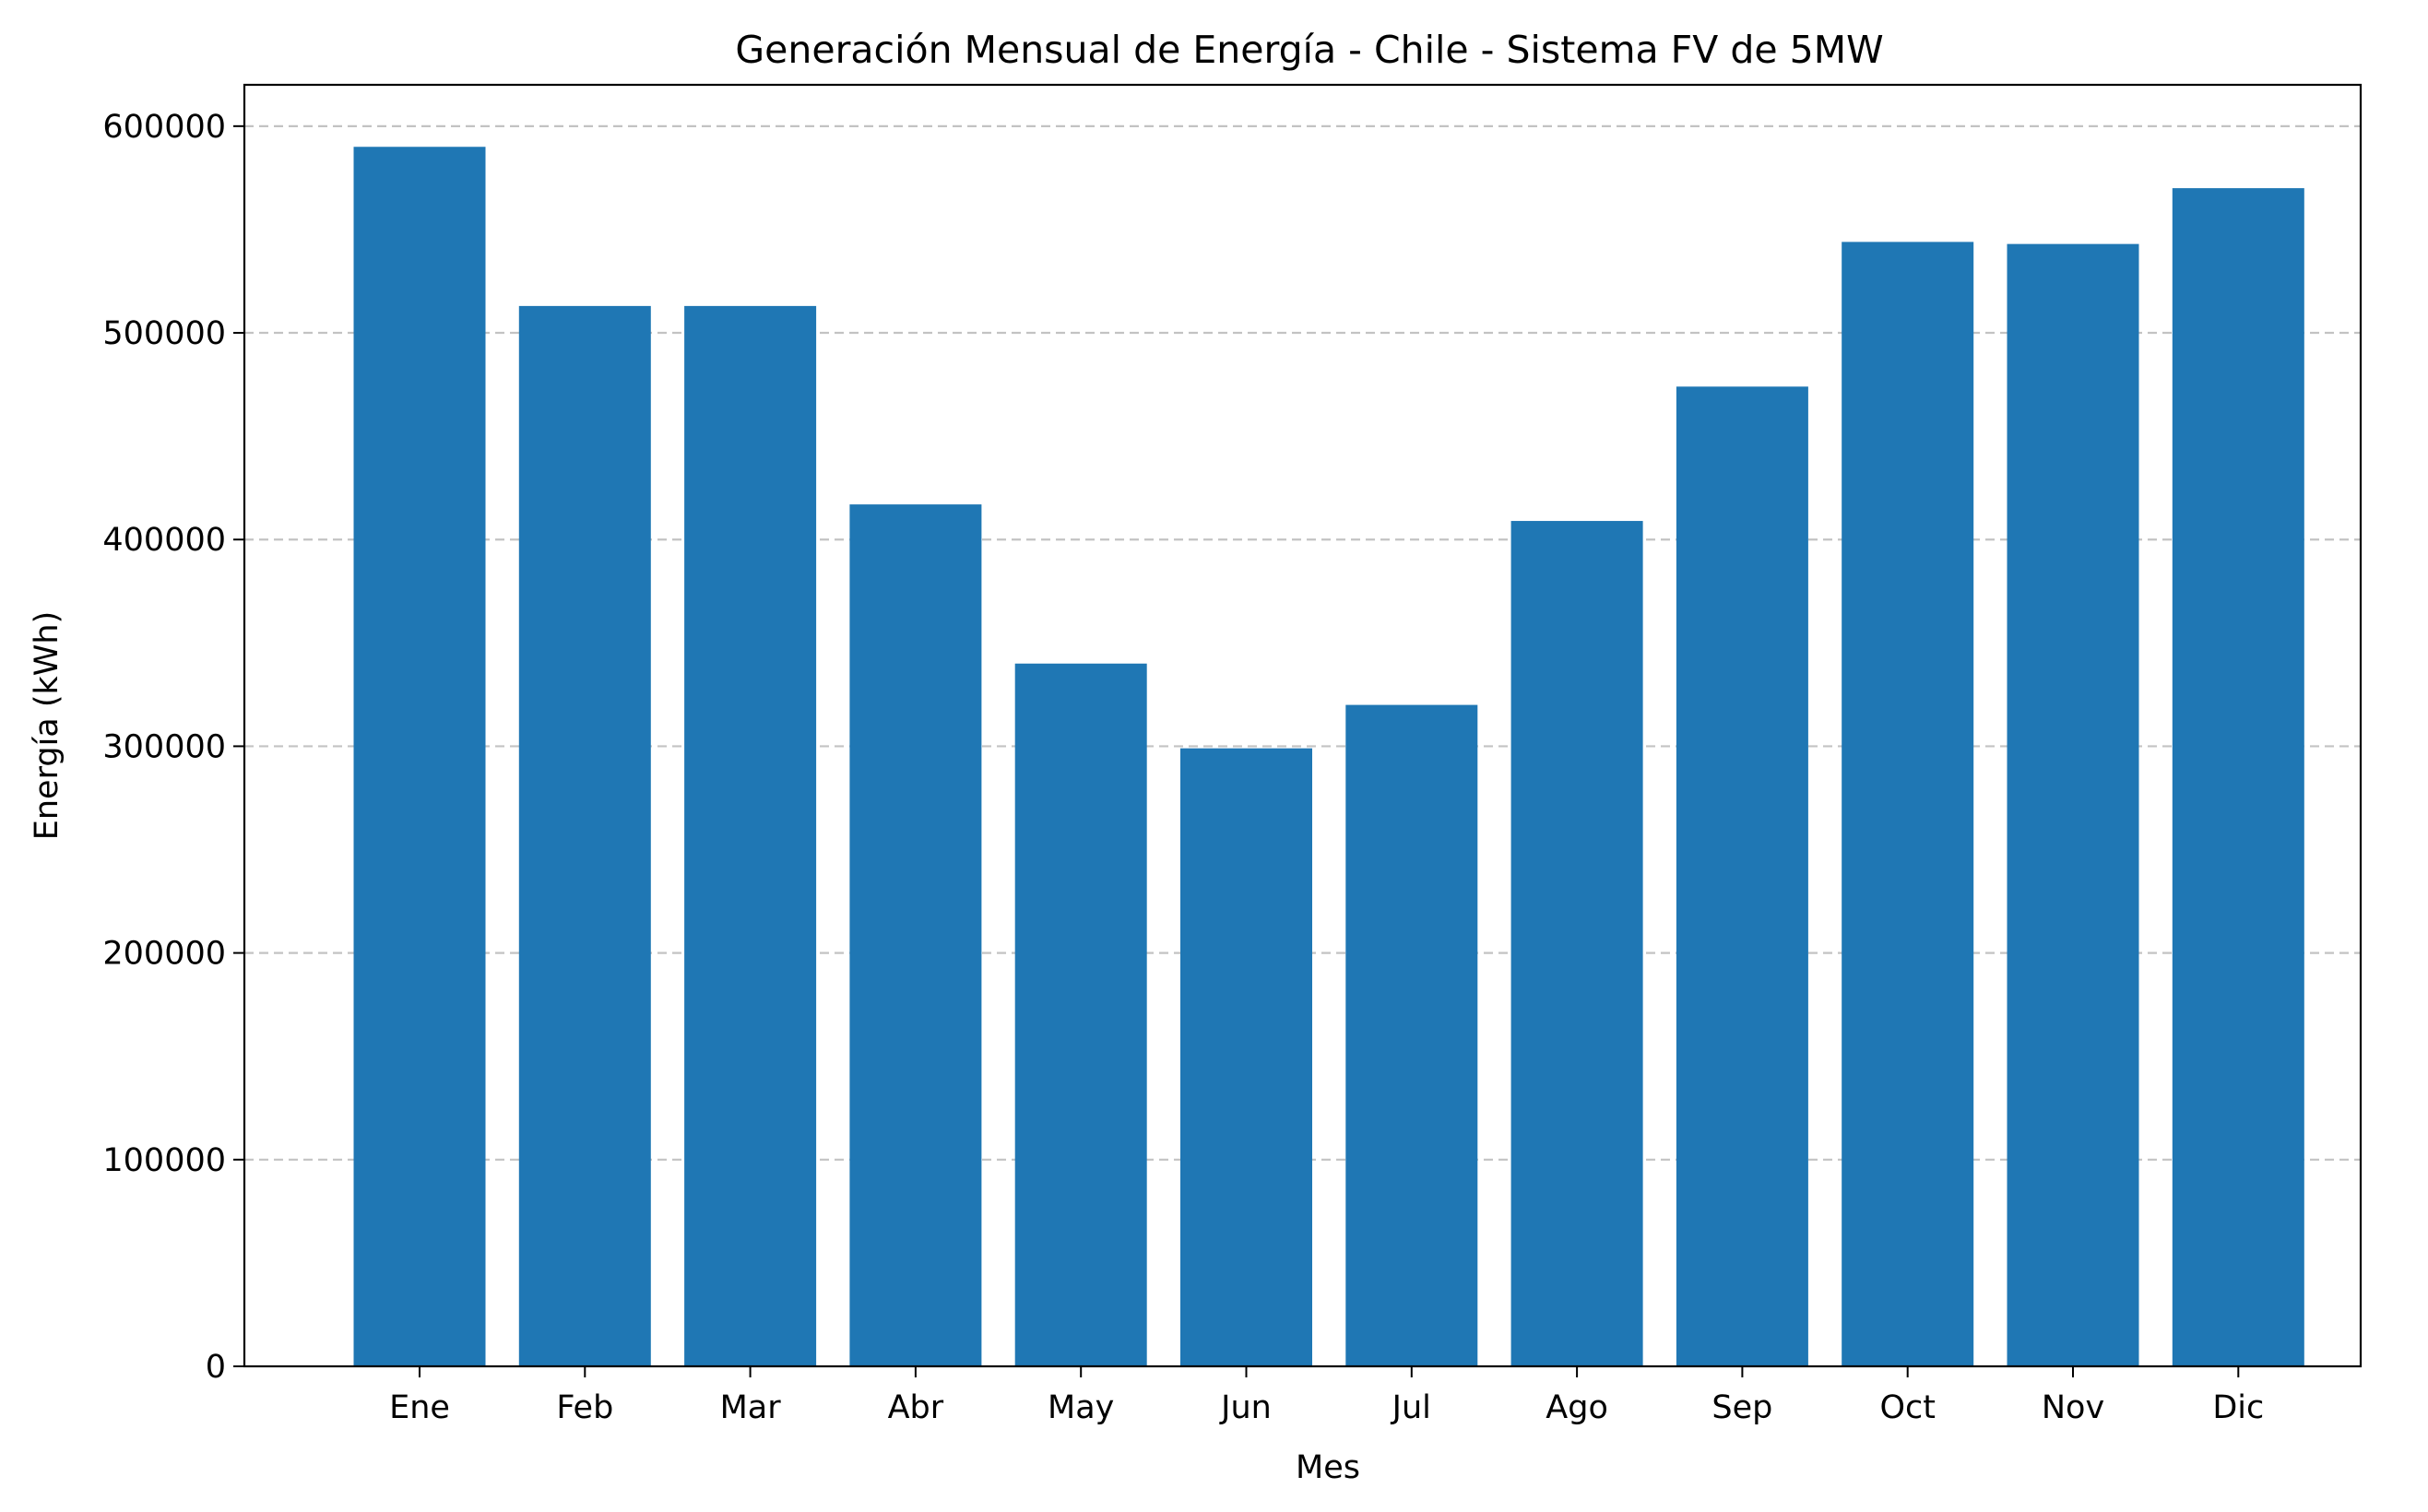  What do you see at coordinates (1246, 1057) in the screenshot?
I see `bar-jun` at bounding box center [1246, 1057].